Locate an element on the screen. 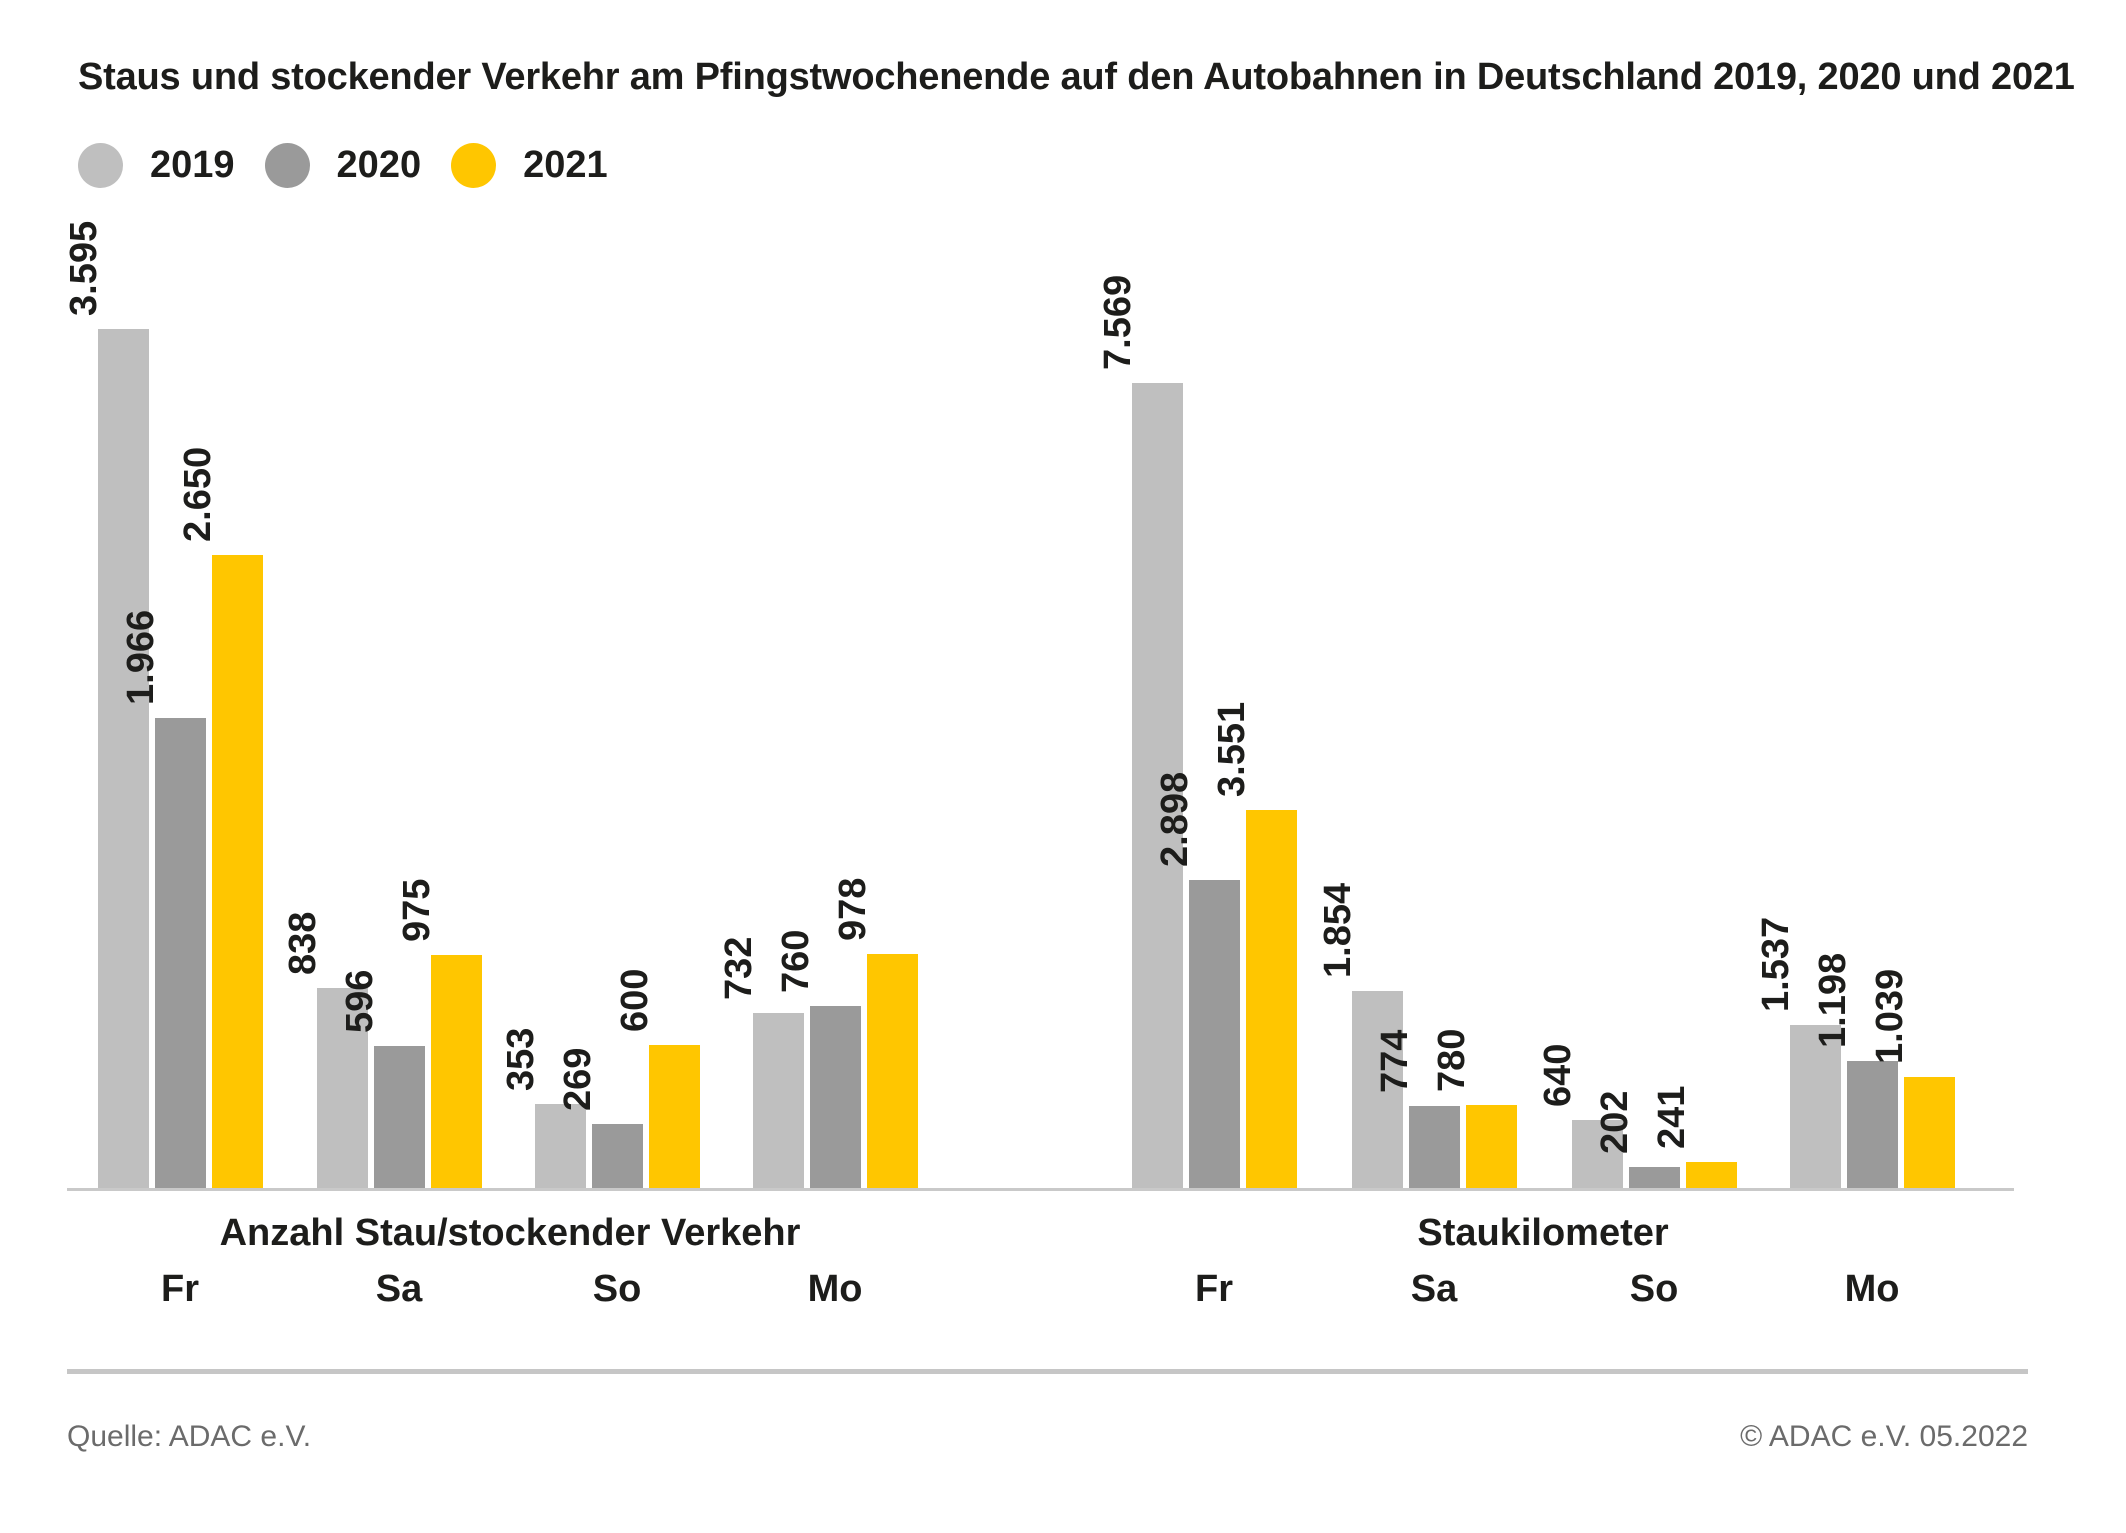  bar-label-staukm-fr-2020: 2.898 is located at coordinates (1175, 819).